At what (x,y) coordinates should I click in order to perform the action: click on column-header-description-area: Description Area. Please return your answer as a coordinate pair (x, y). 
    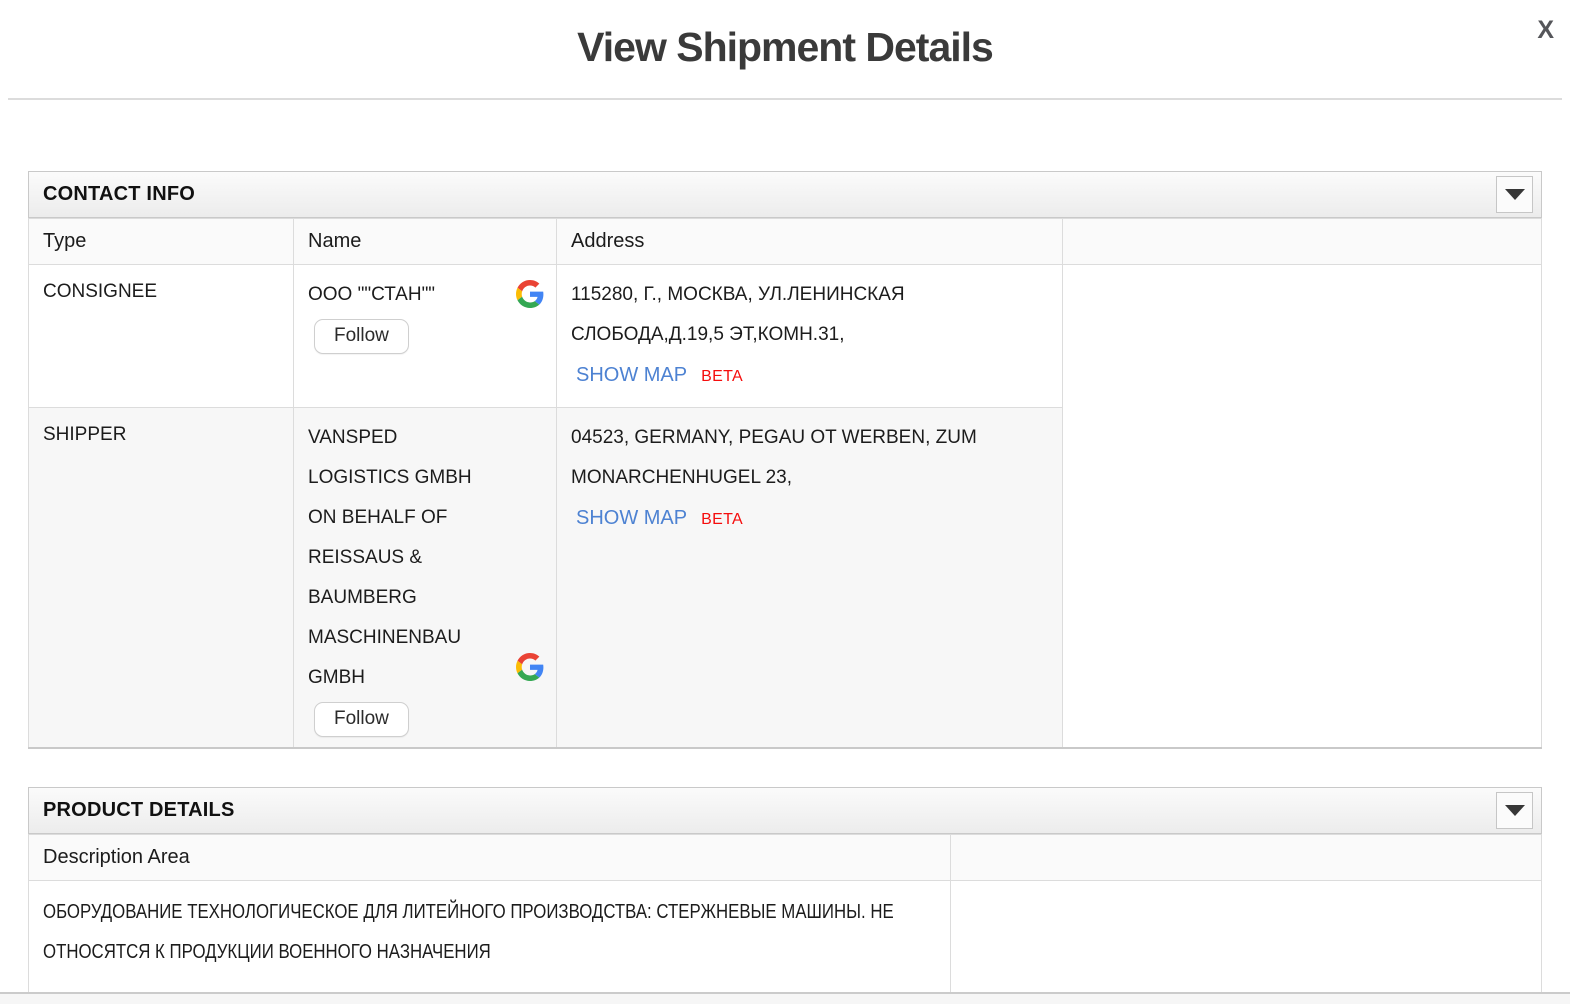
    Looking at the image, I should click on (489, 857).